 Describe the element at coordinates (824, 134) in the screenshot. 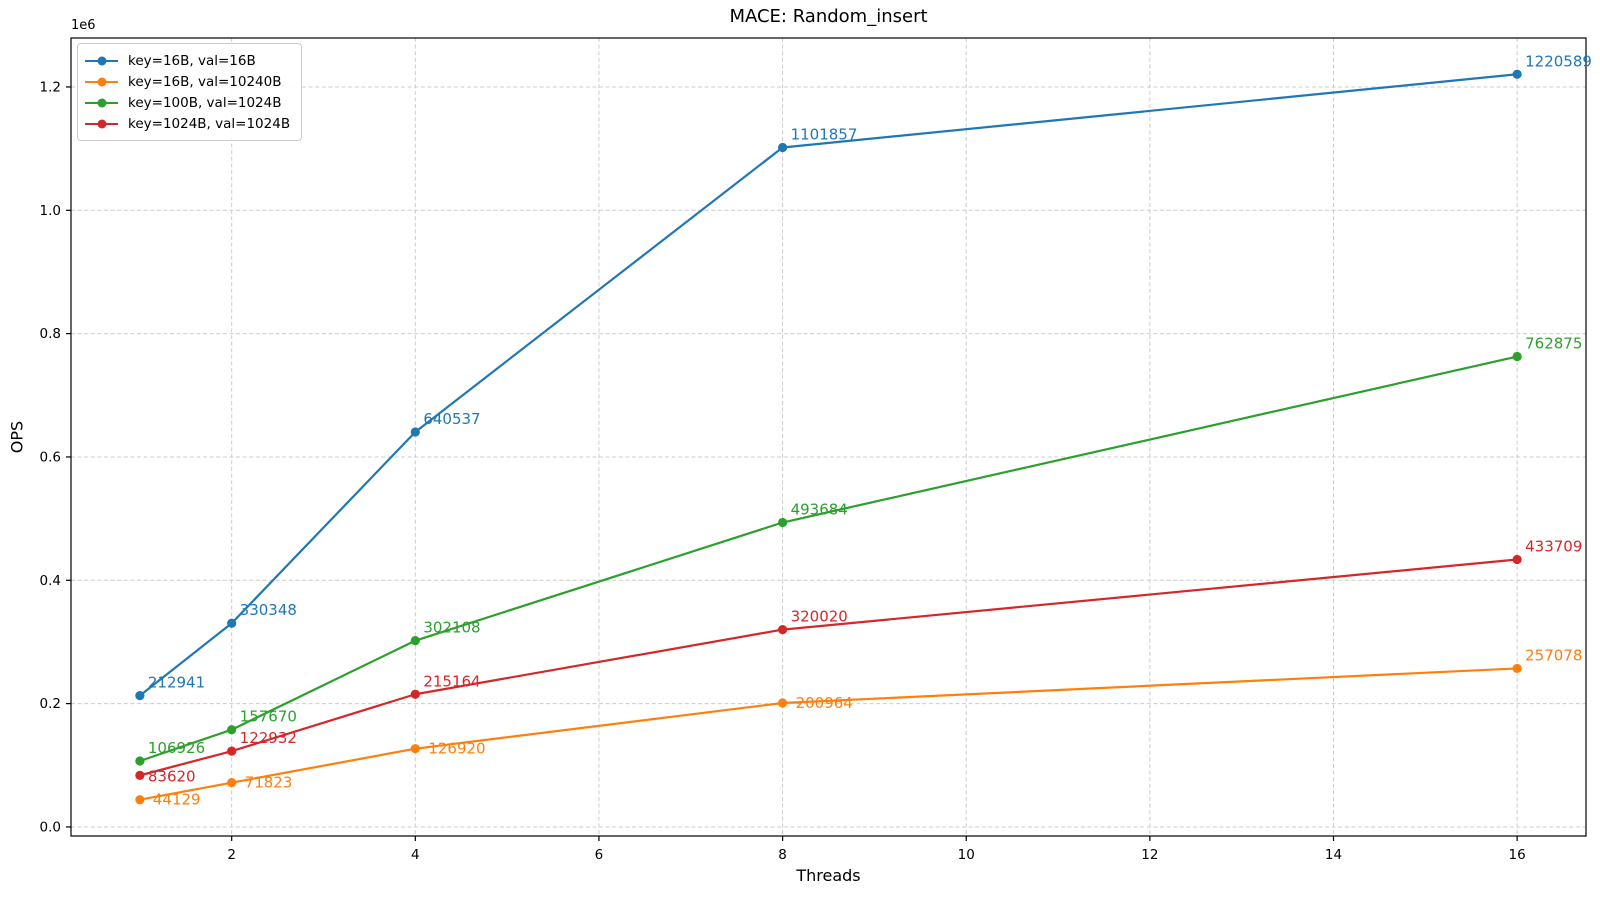

I see `data-point-label: 1101857` at that location.